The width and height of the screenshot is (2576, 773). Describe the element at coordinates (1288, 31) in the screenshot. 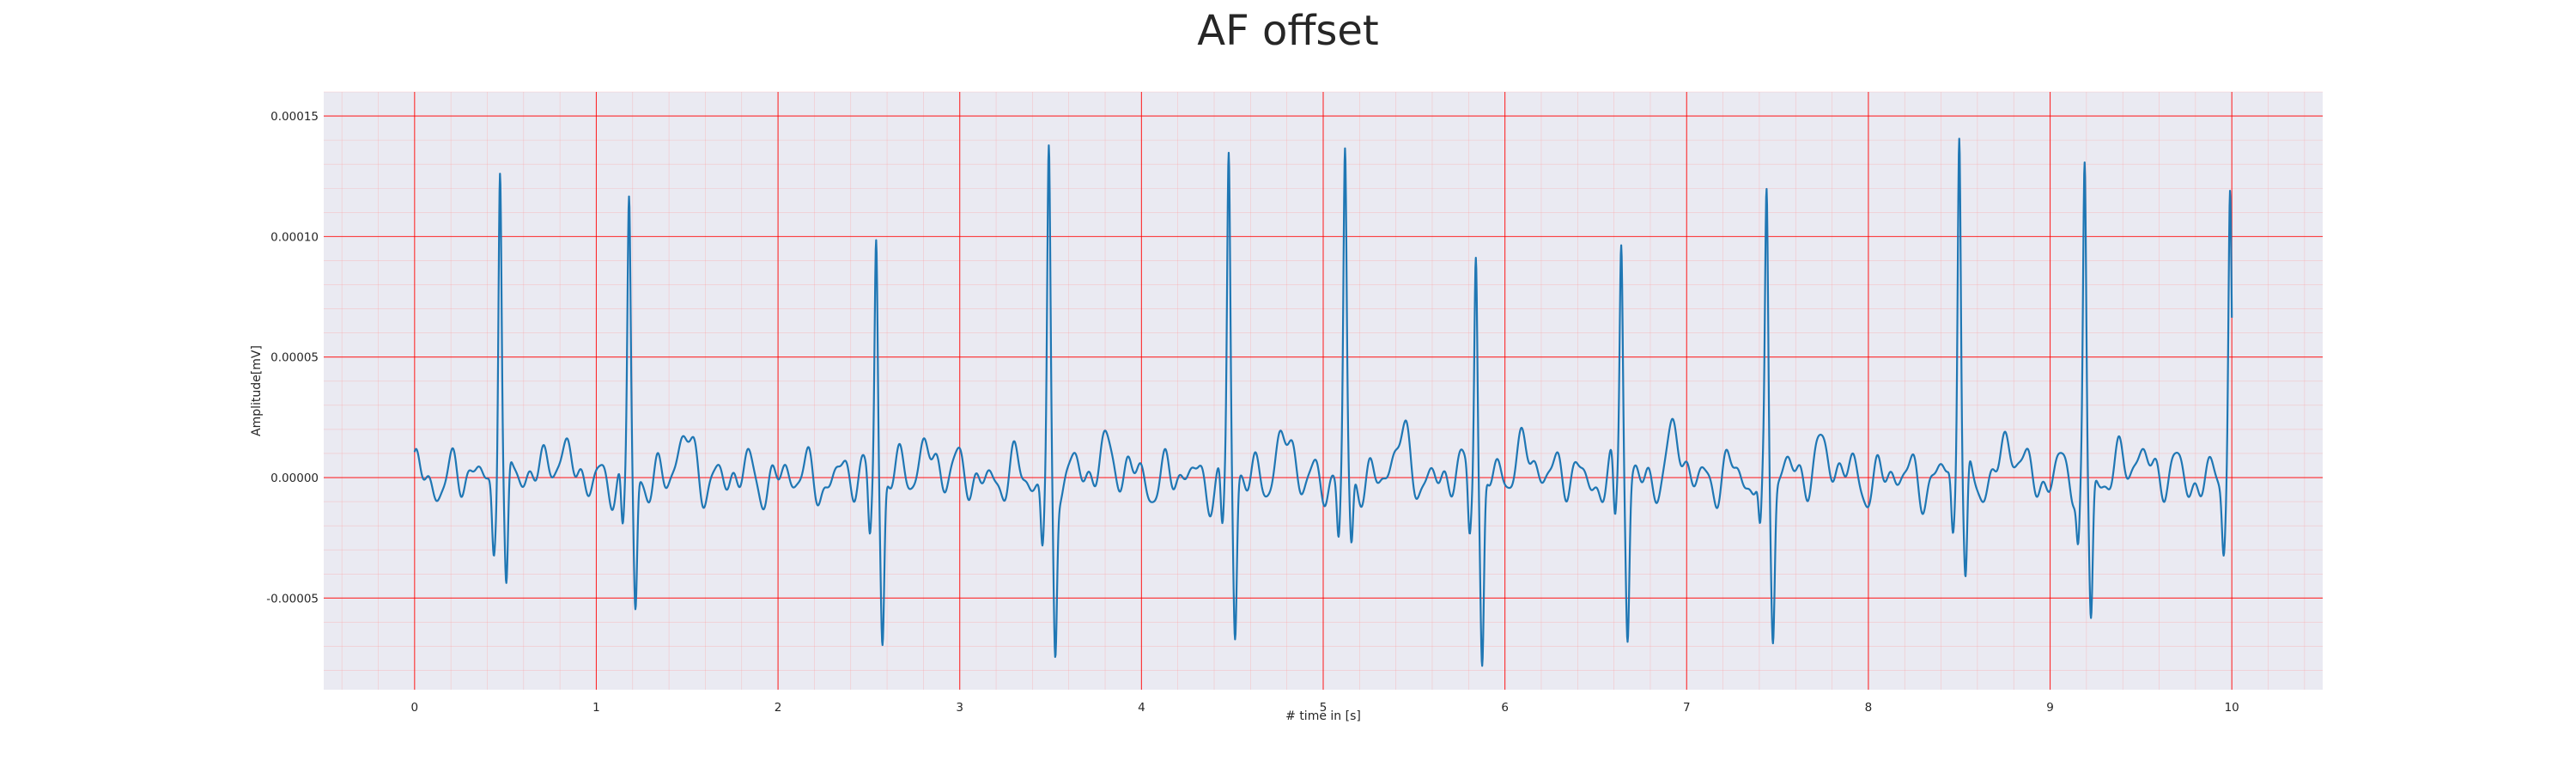

I see `chart-title: AF offset` at that location.